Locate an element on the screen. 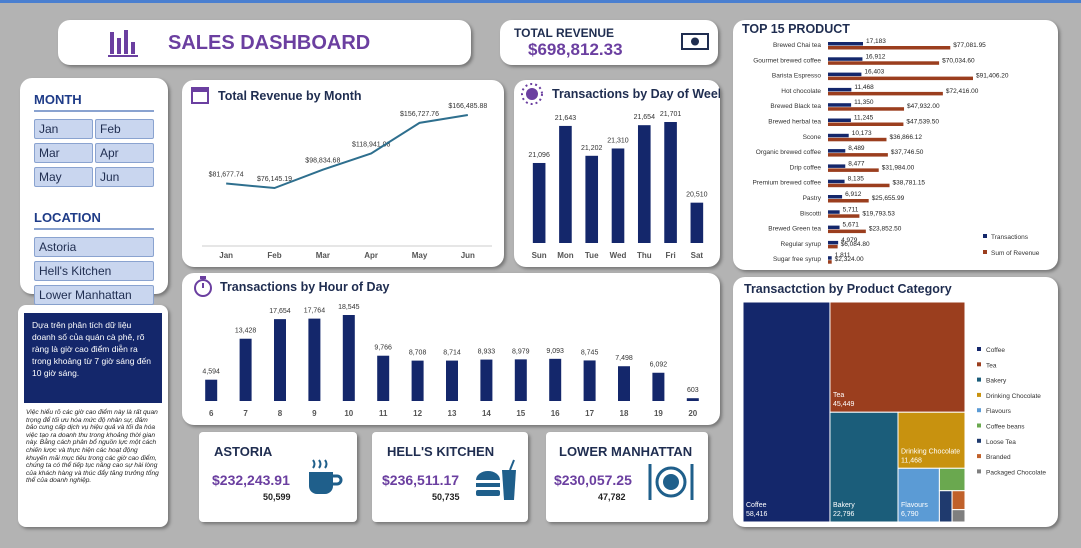 Image resolution: width=1081 pixels, height=548 pixels. data-label: 21,654 is located at coordinates (645, 117).